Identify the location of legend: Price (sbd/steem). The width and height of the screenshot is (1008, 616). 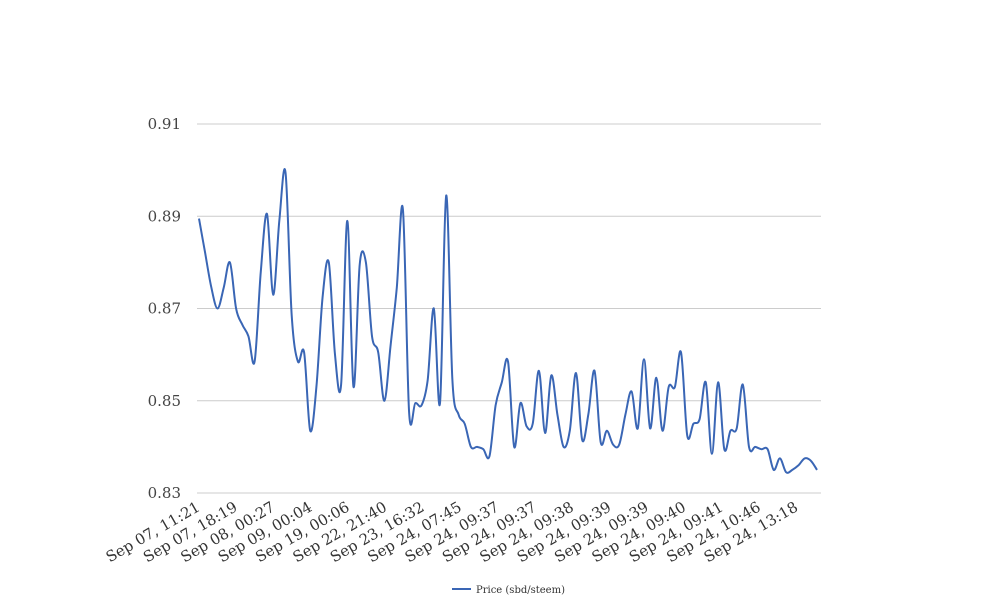
(508, 590).